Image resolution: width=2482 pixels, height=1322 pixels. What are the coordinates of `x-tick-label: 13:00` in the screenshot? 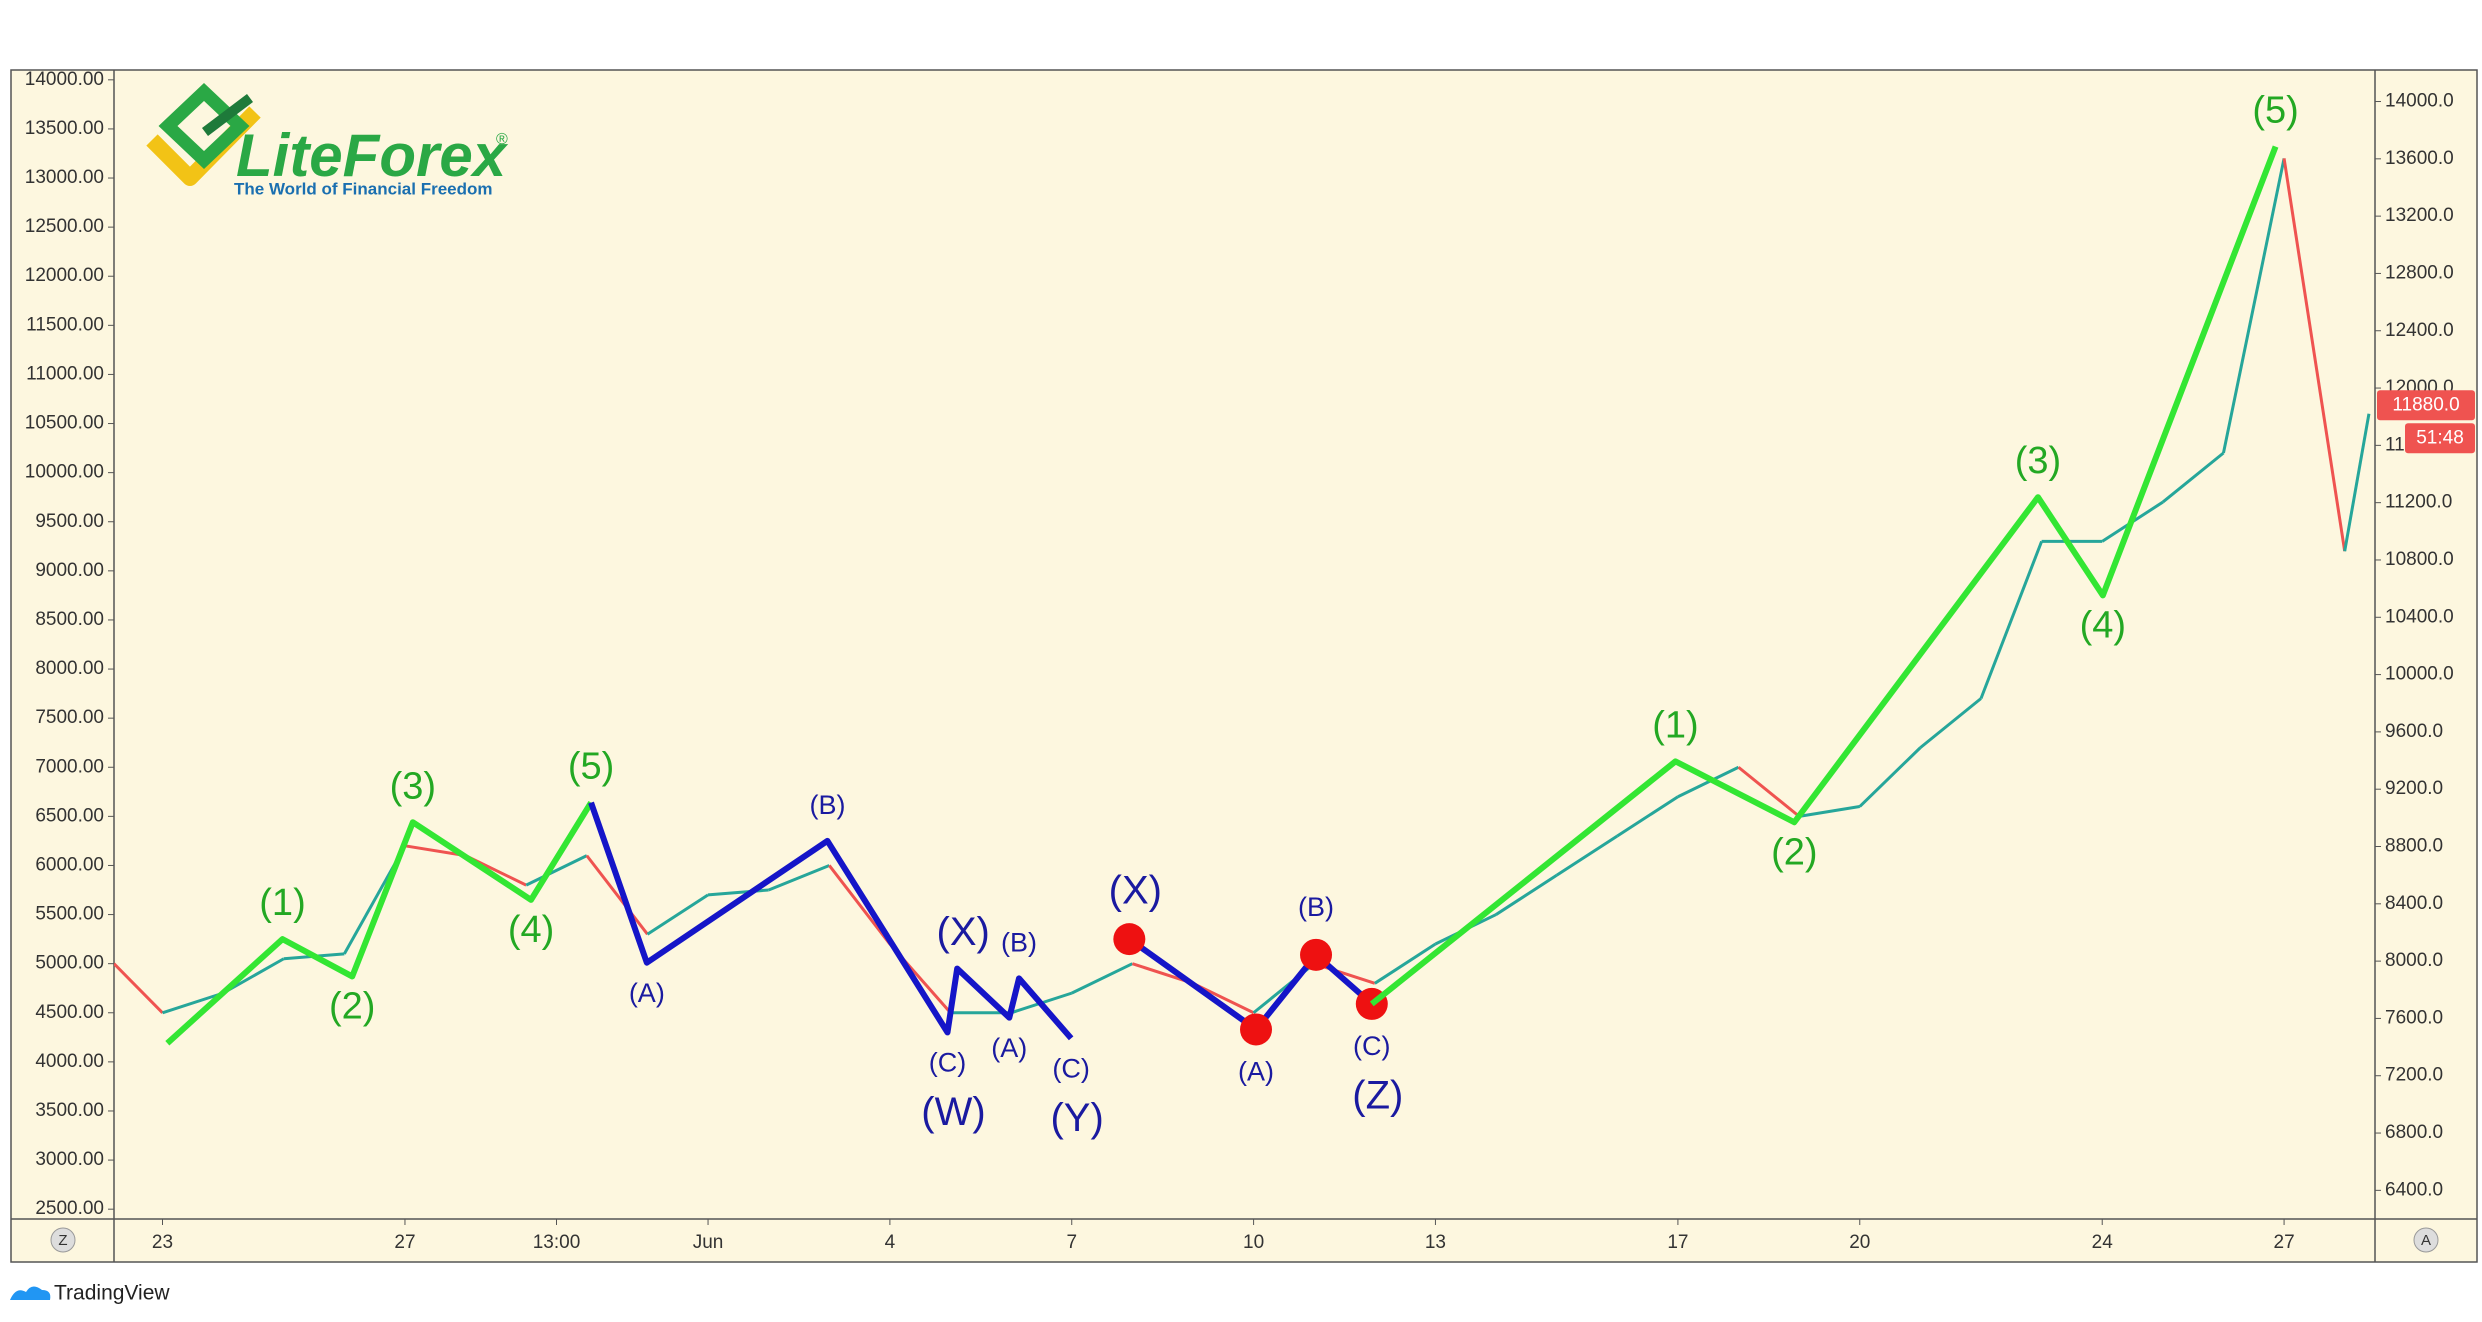 It's located at (557, 1242).